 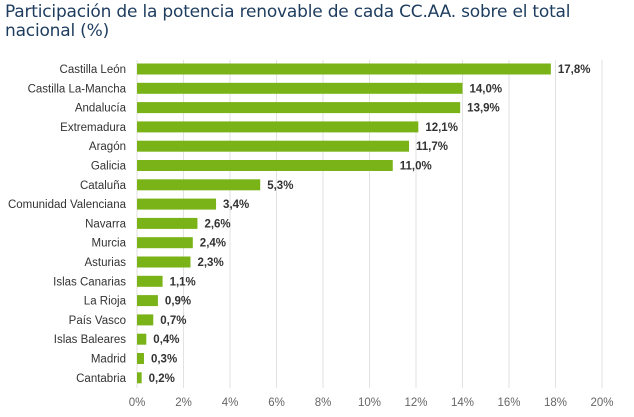 What do you see at coordinates (416, 167) in the screenshot?
I see `value-label: 11,0%` at bounding box center [416, 167].